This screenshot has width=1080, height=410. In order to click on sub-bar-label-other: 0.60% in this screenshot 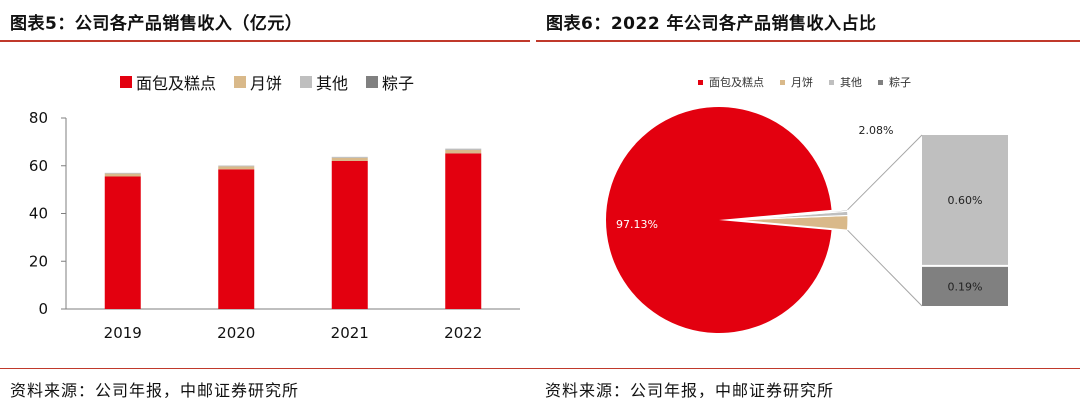, I will do `click(965, 200)`.